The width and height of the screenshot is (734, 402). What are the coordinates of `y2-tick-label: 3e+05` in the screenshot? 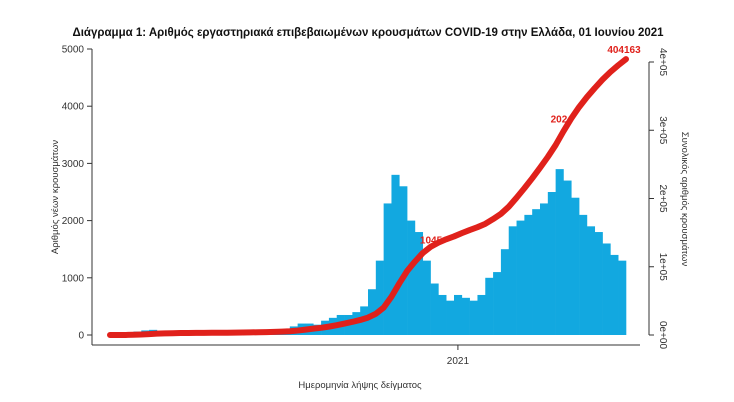 It's located at (662, 130).